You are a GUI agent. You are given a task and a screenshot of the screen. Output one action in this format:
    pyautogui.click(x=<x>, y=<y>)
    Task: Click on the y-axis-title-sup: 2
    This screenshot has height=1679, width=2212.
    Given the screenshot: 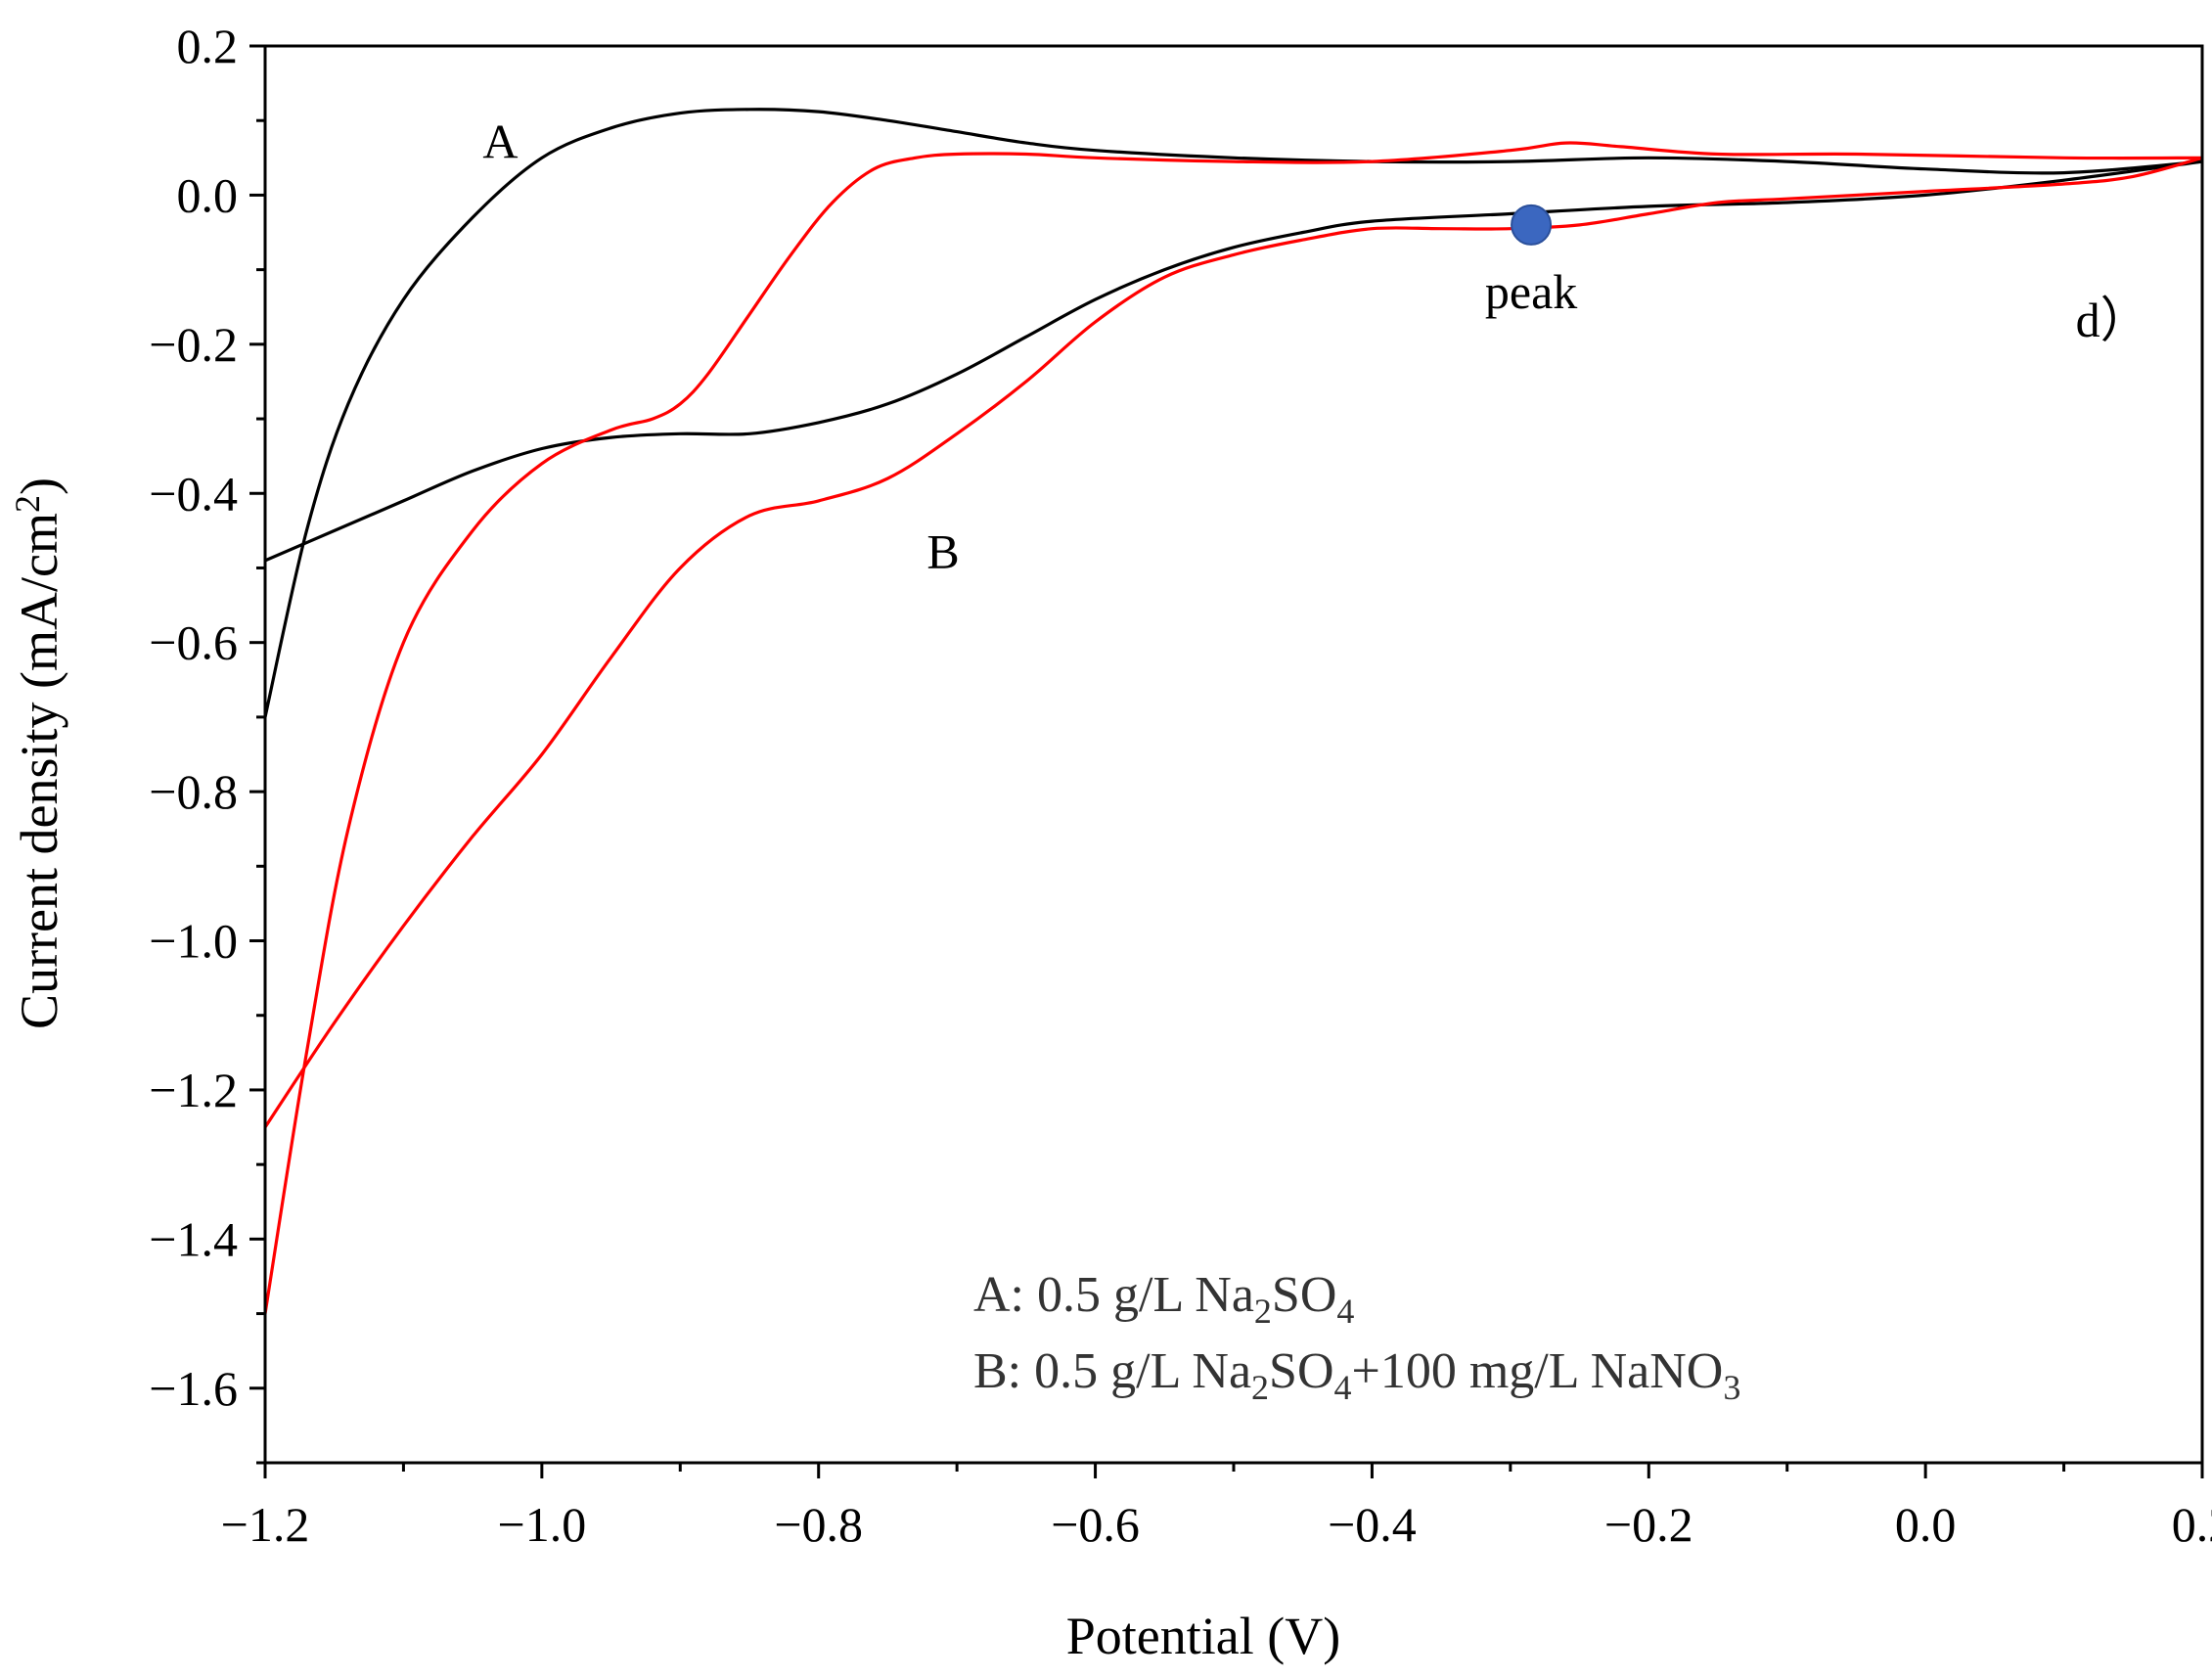 What is the action you would take?
    pyautogui.click(x=27, y=504)
    